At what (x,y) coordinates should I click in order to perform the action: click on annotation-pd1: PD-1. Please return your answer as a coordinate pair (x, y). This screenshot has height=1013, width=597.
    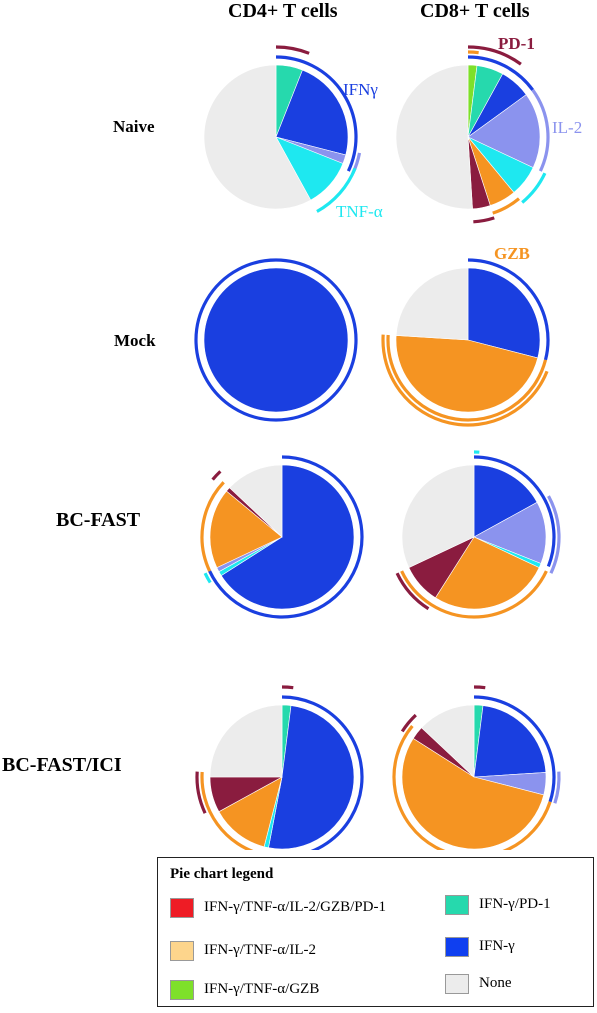
    Looking at the image, I should click on (516, 43).